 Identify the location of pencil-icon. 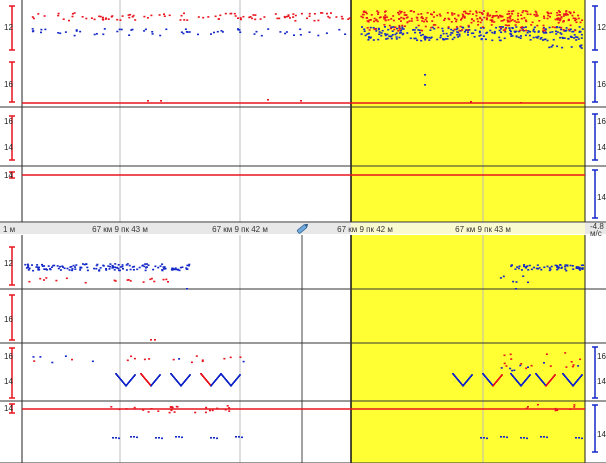
(303, 228).